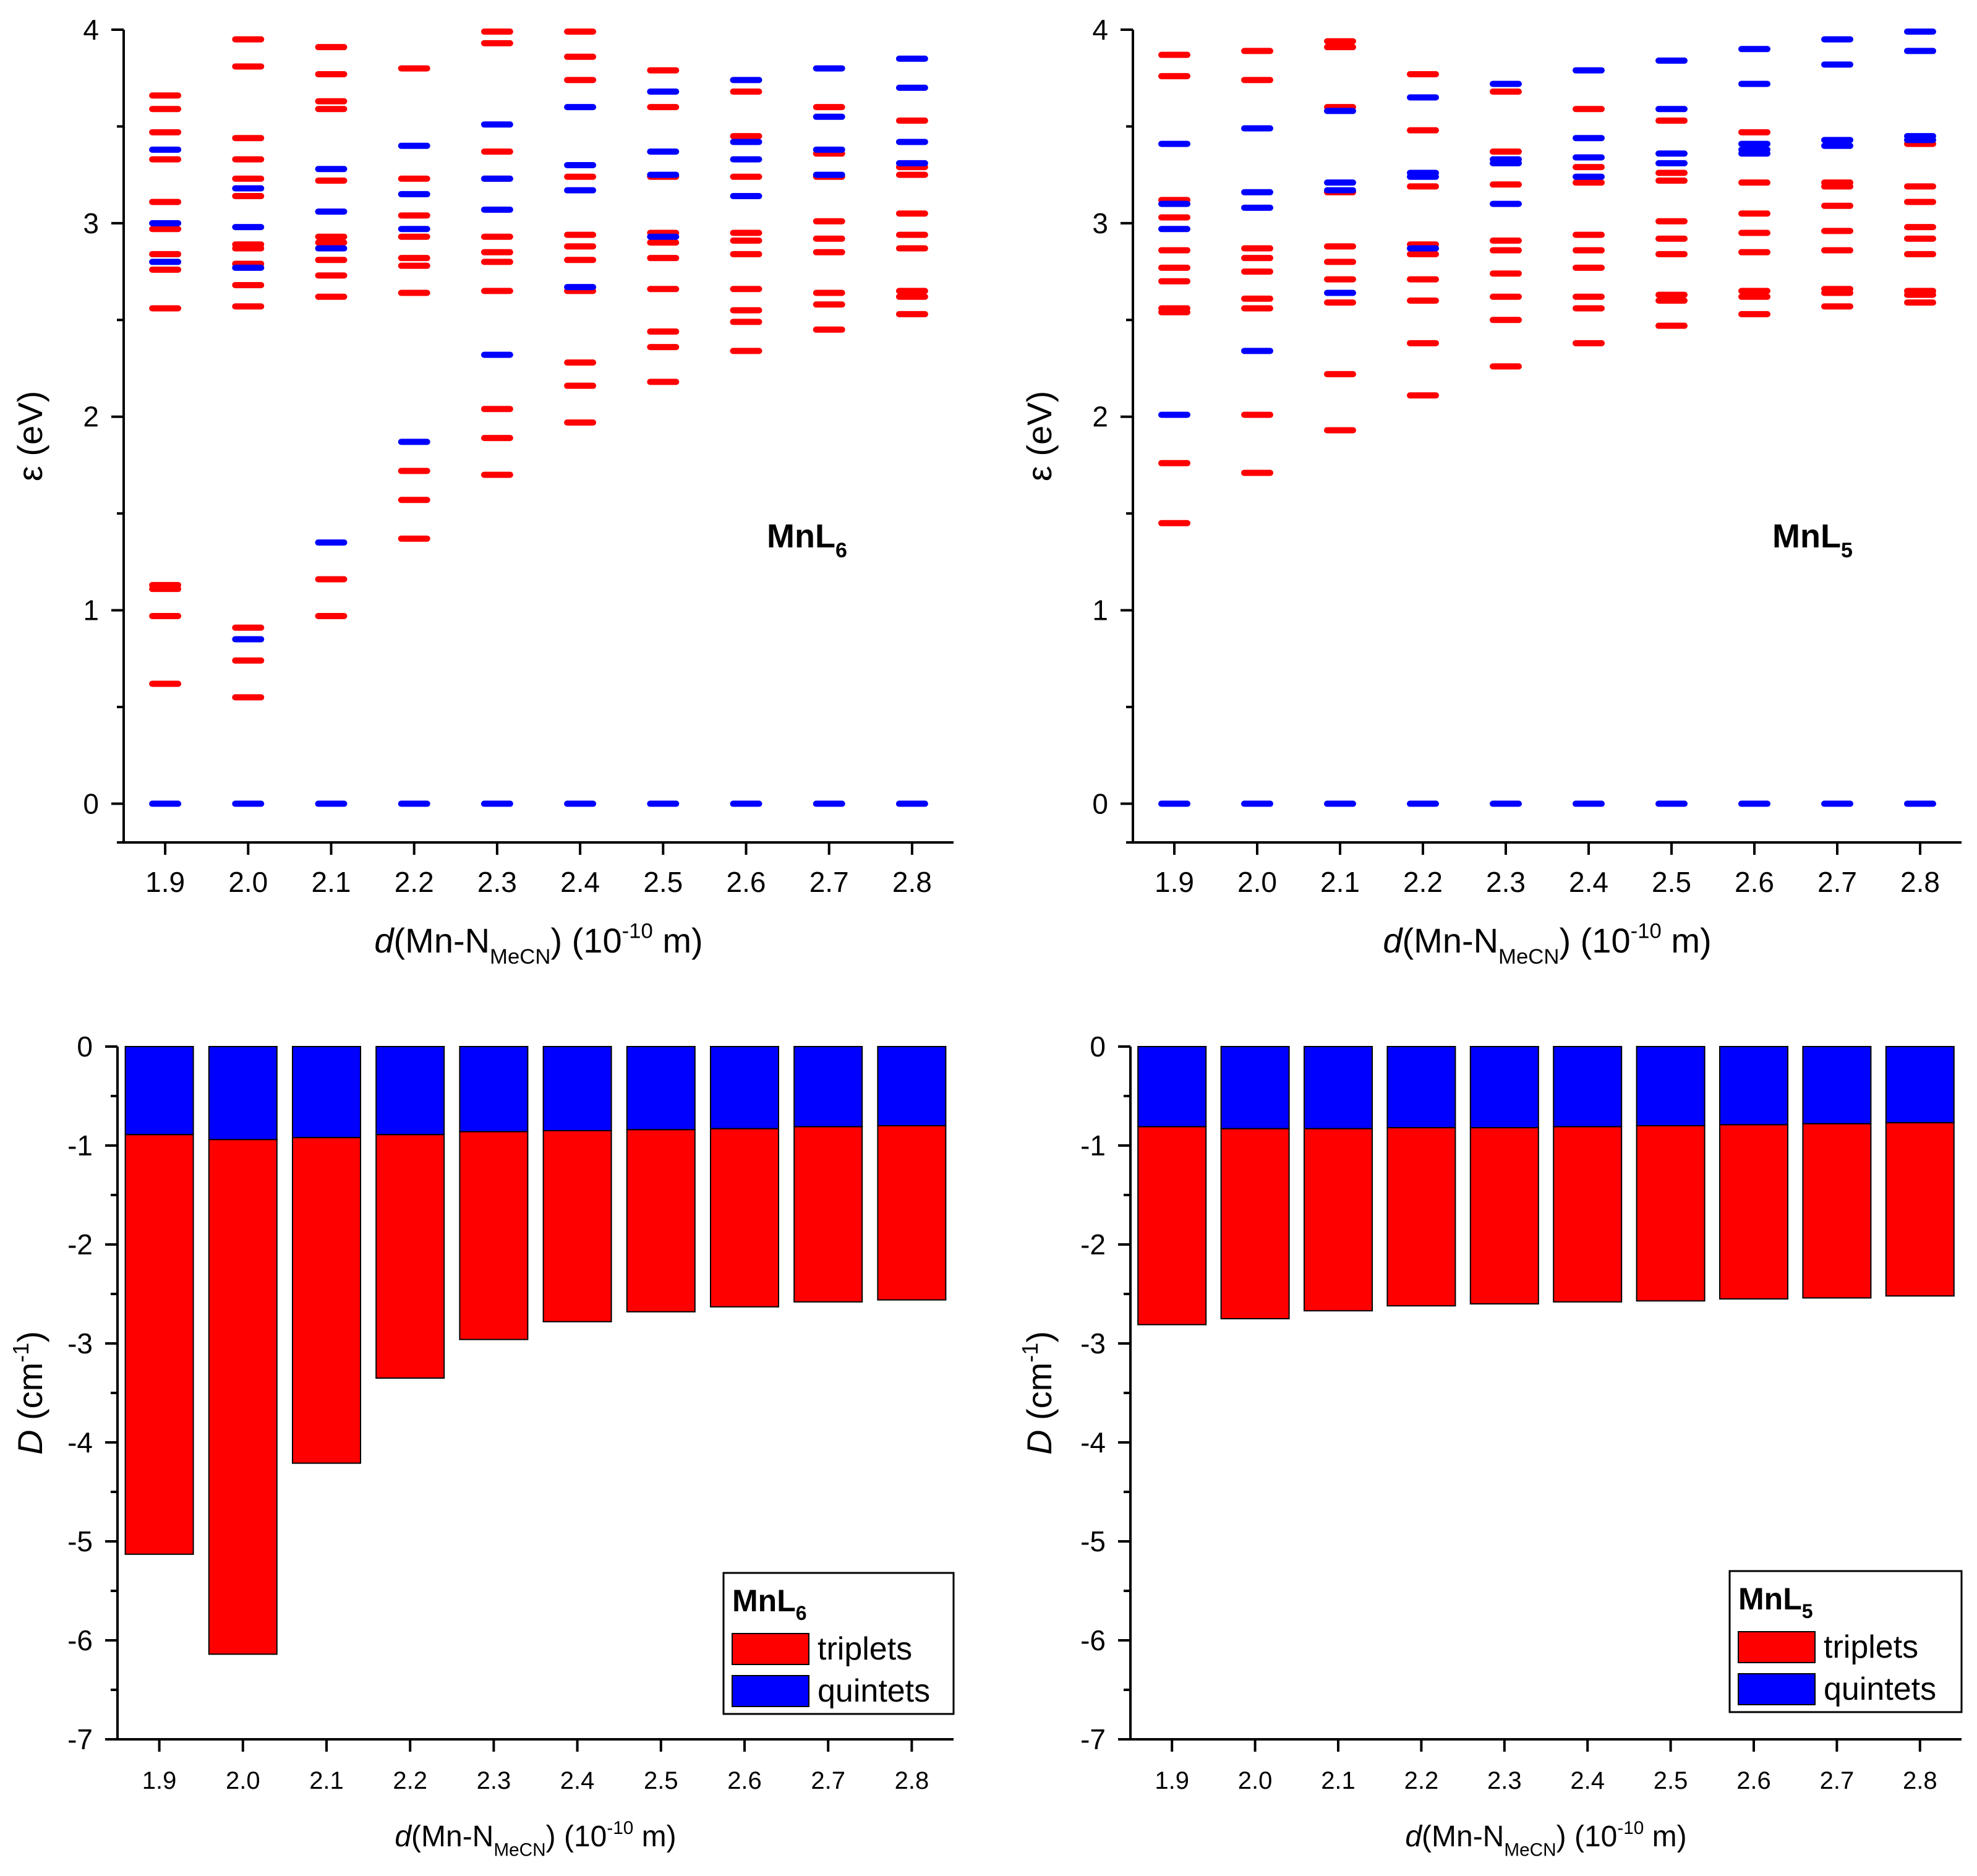 This screenshot has width=1977, height=1876. What do you see at coordinates (1100, 30) in the screenshot?
I see `y-tick-label: 4` at bounding box center [1100, 30].